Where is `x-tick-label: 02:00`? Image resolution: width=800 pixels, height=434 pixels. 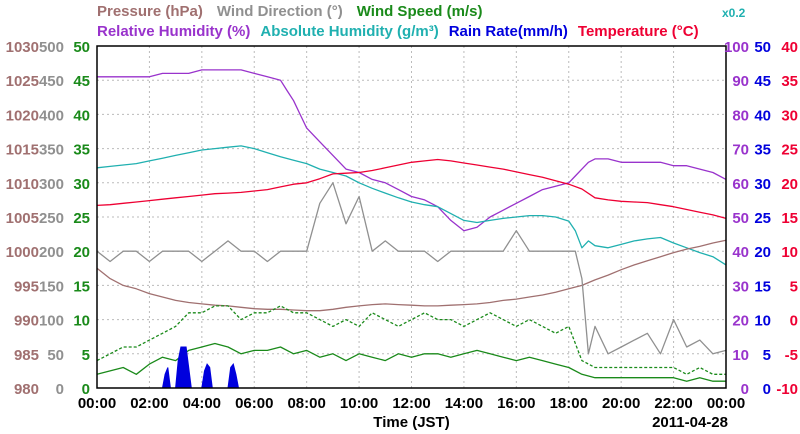
x-tick-label: 02:00 is located at coordinates (149, 403).